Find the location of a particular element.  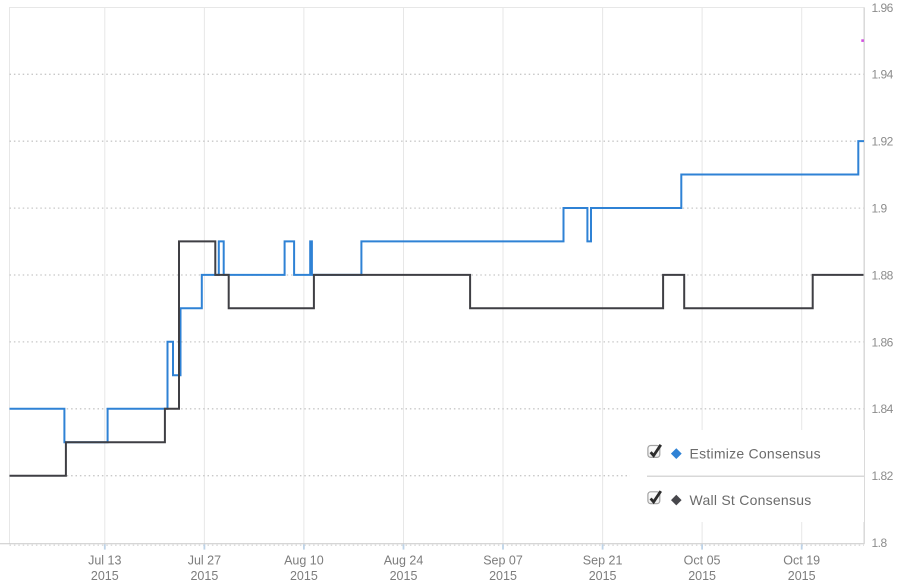

svg-text: 1.88 is located at coordinates (883, 275).